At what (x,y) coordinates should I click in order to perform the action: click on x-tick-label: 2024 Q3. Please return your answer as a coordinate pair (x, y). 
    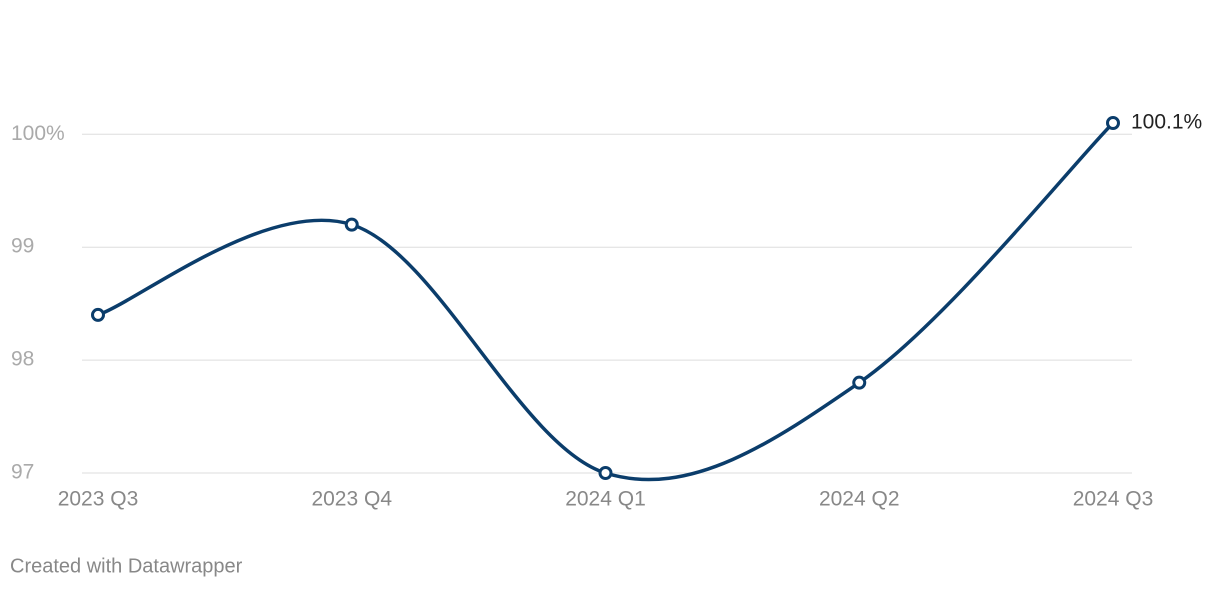
    Looking at the image, I should click on (1113, 499).